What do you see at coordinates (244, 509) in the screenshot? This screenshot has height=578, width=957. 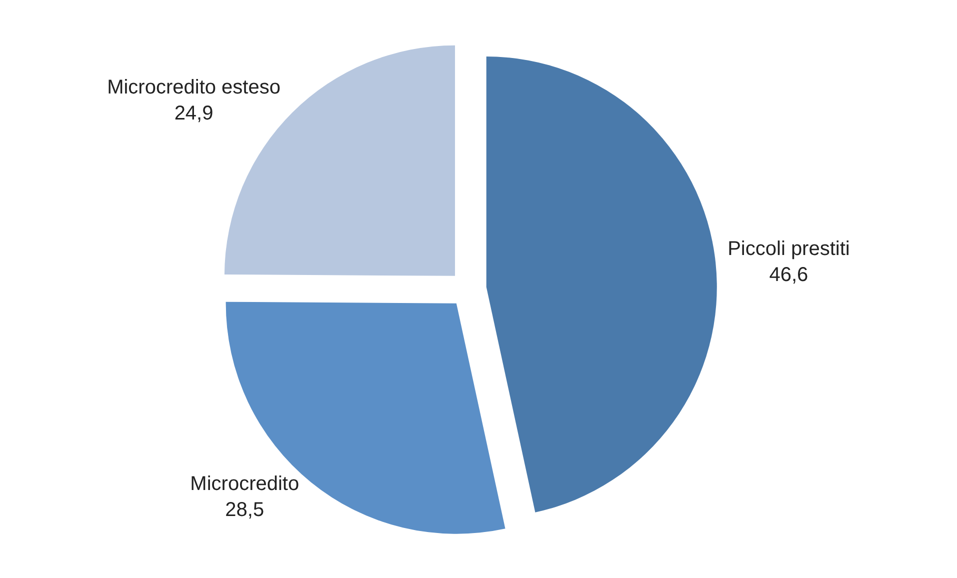 I see `data-label: 28,5` at bounding box center [244, 509].